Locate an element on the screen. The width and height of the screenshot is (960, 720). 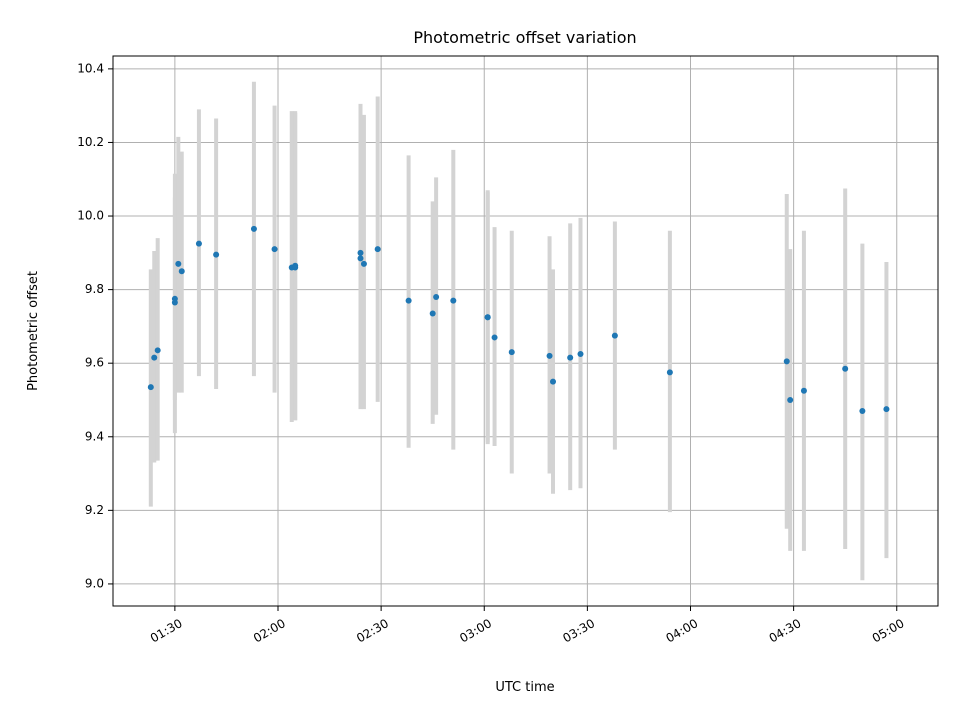
y-tick-label: 9.6 is located at coordinates (94, 363).